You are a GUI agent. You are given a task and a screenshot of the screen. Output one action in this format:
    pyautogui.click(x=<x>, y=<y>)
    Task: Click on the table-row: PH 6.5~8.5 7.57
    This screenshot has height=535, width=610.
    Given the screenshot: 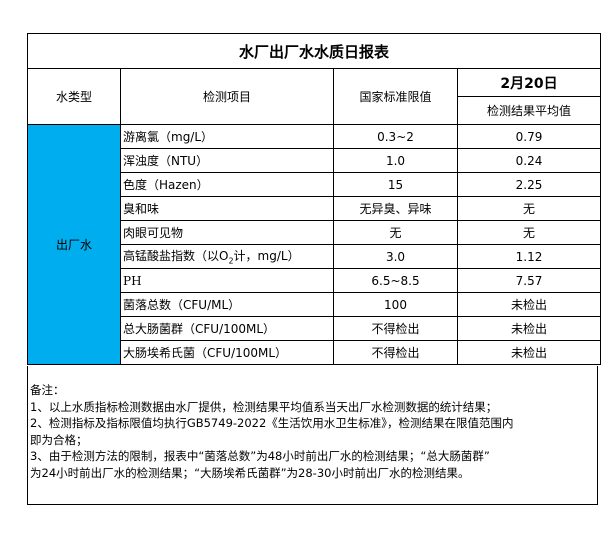 What is the action you would take?
    pyautogui.click(x=315, y=280)
    